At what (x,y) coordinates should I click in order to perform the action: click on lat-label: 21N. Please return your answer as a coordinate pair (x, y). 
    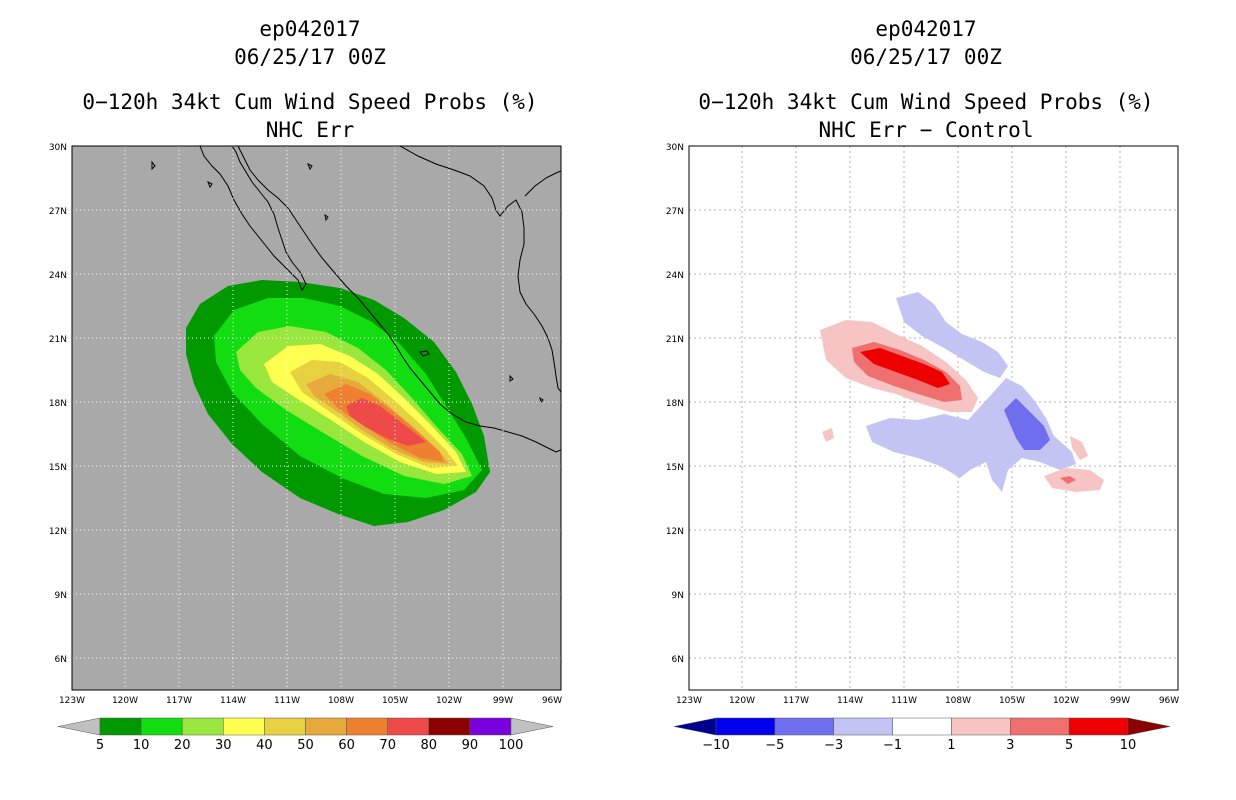
    Looking at the image, I should click on (675, 340).